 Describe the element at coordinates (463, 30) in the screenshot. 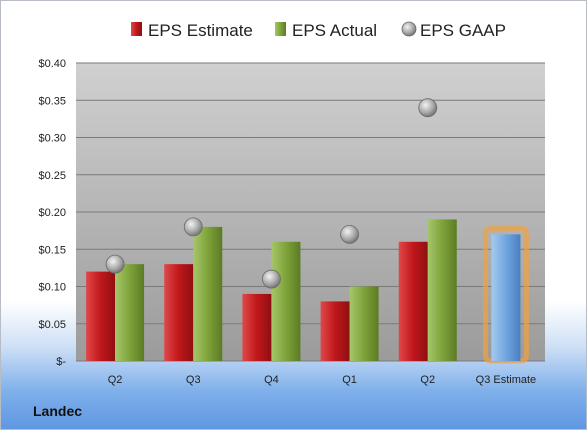

I see `legend-label: EPS GAAP` at that location.